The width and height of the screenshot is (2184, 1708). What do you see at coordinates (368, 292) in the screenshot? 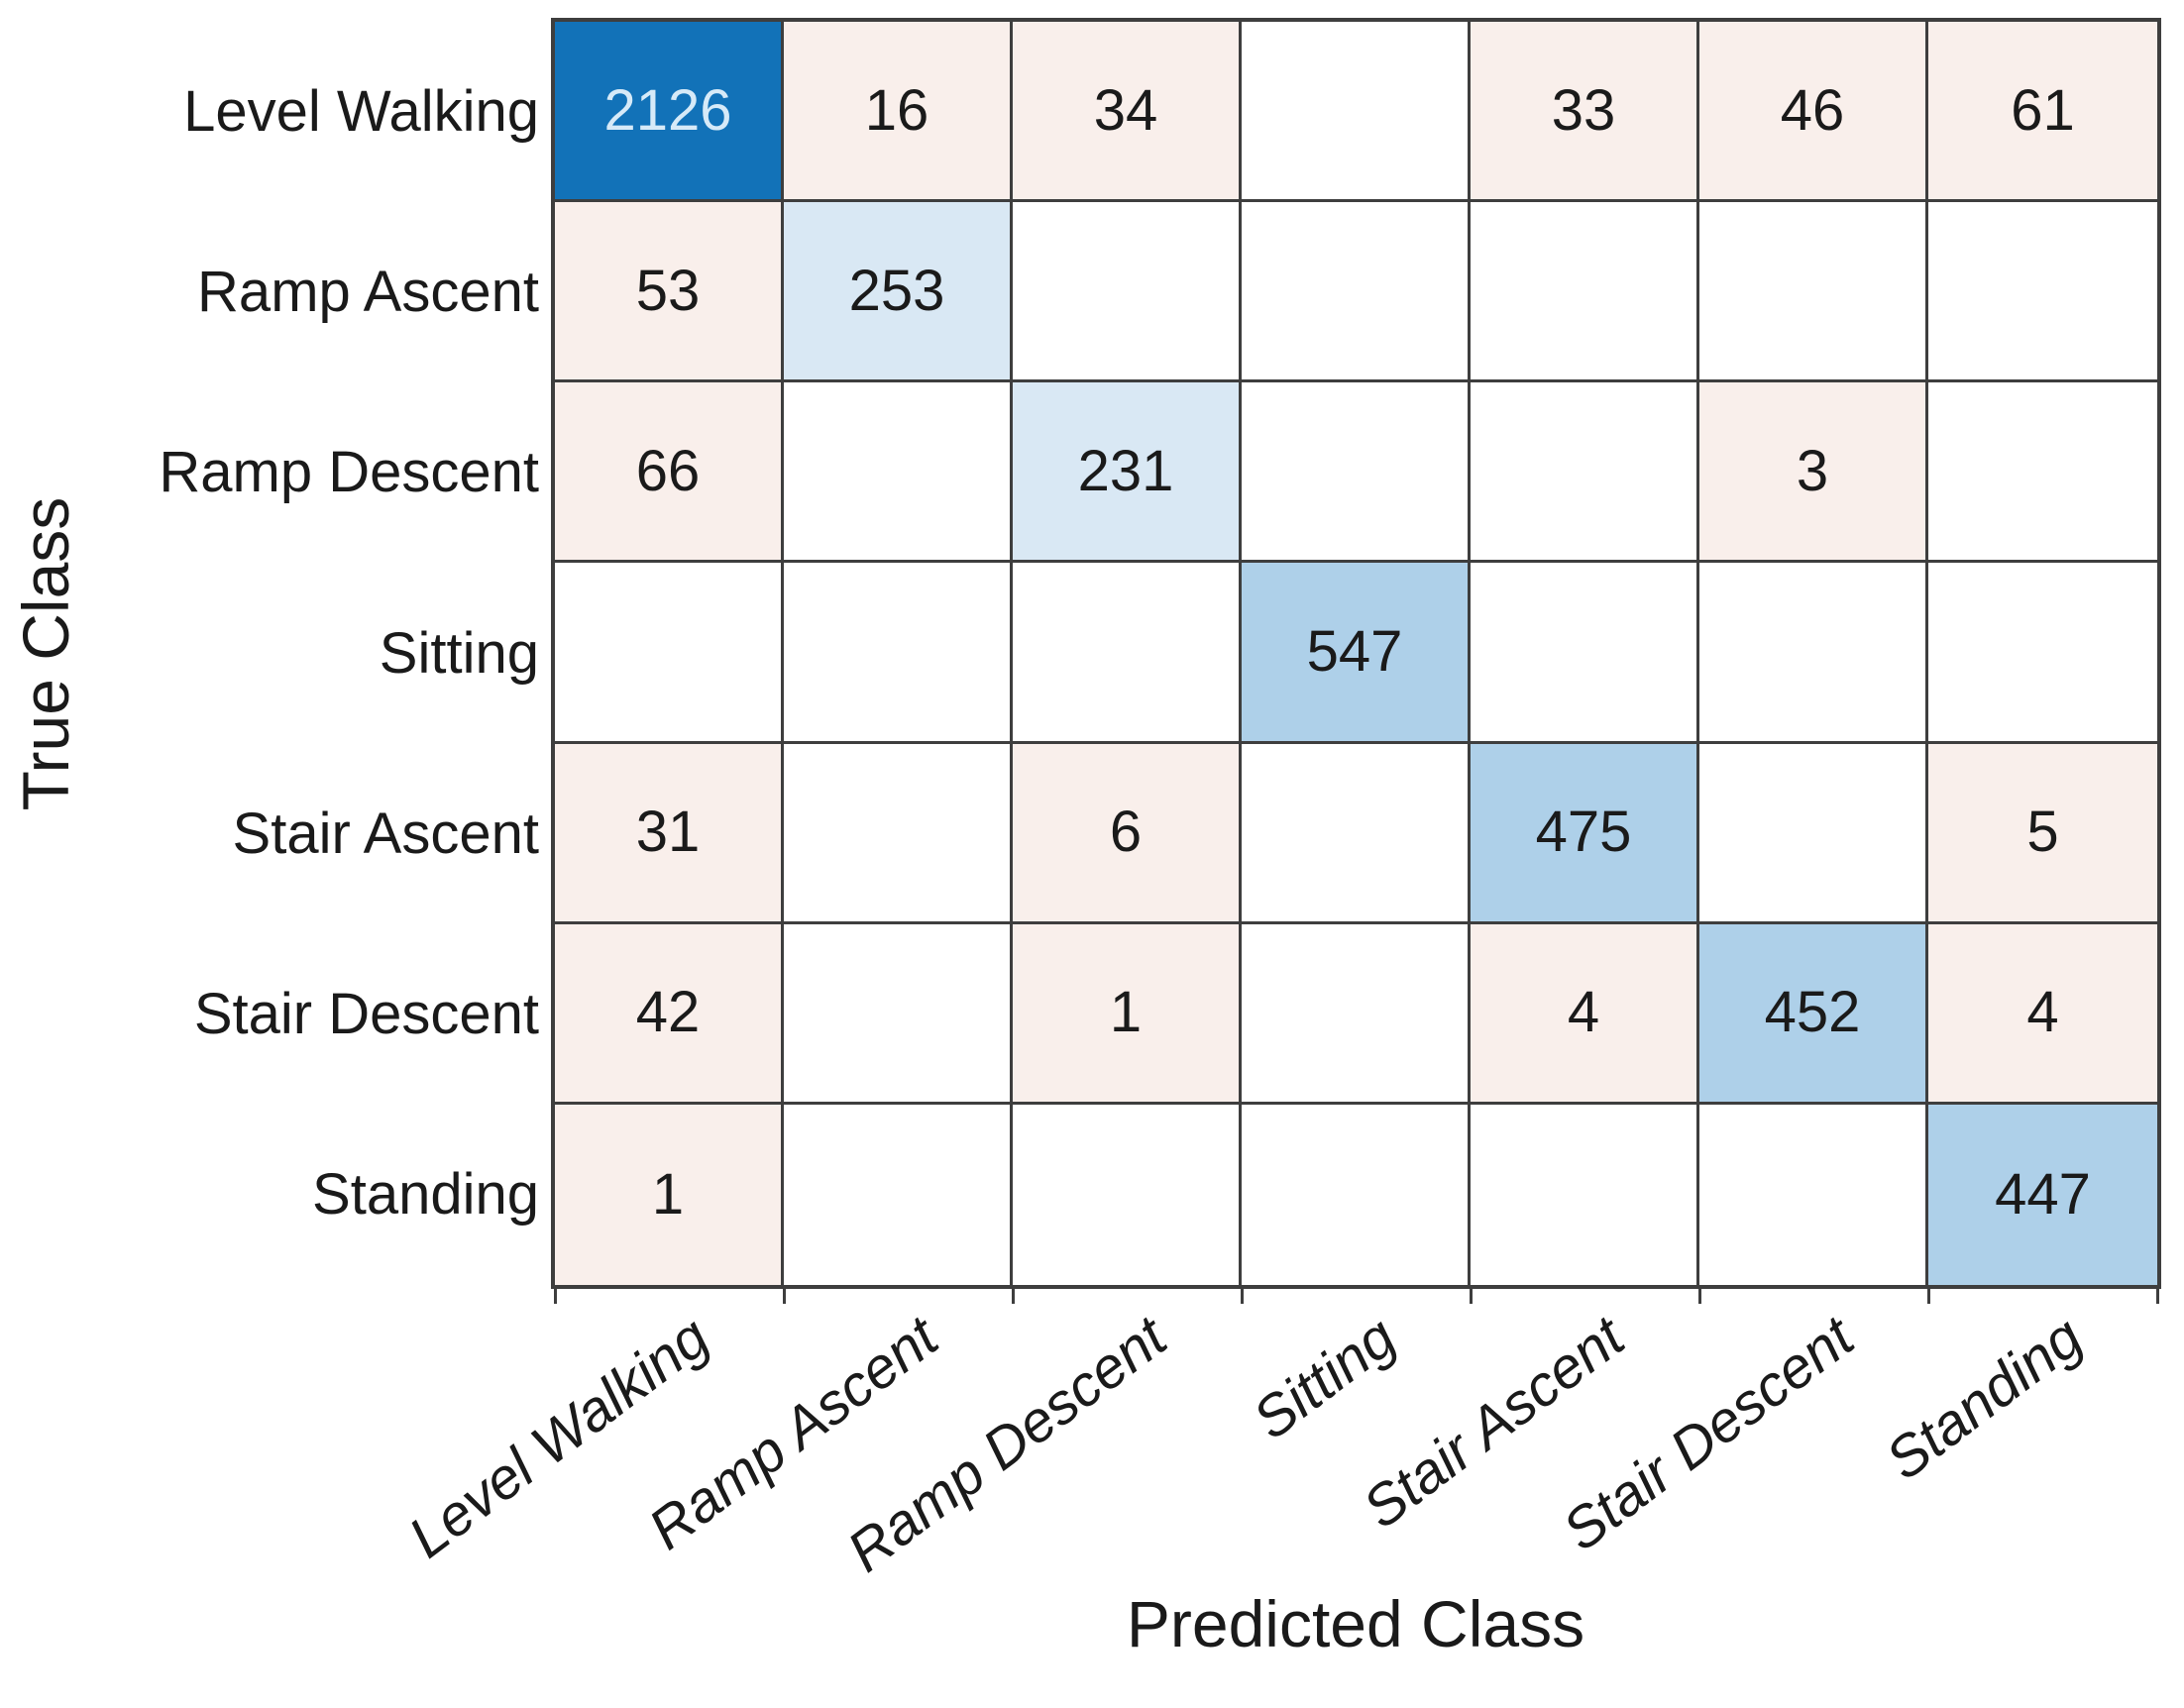
I see `row-label-ramp-ascent: Ramp Ascent` at bounding box center [368, 292].